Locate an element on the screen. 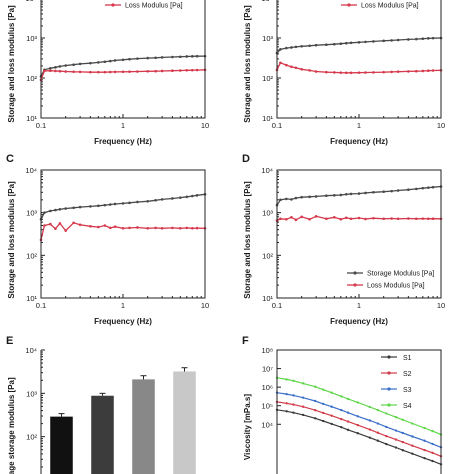  legend-label-S2: S2 is located at coordinates (407, 374).